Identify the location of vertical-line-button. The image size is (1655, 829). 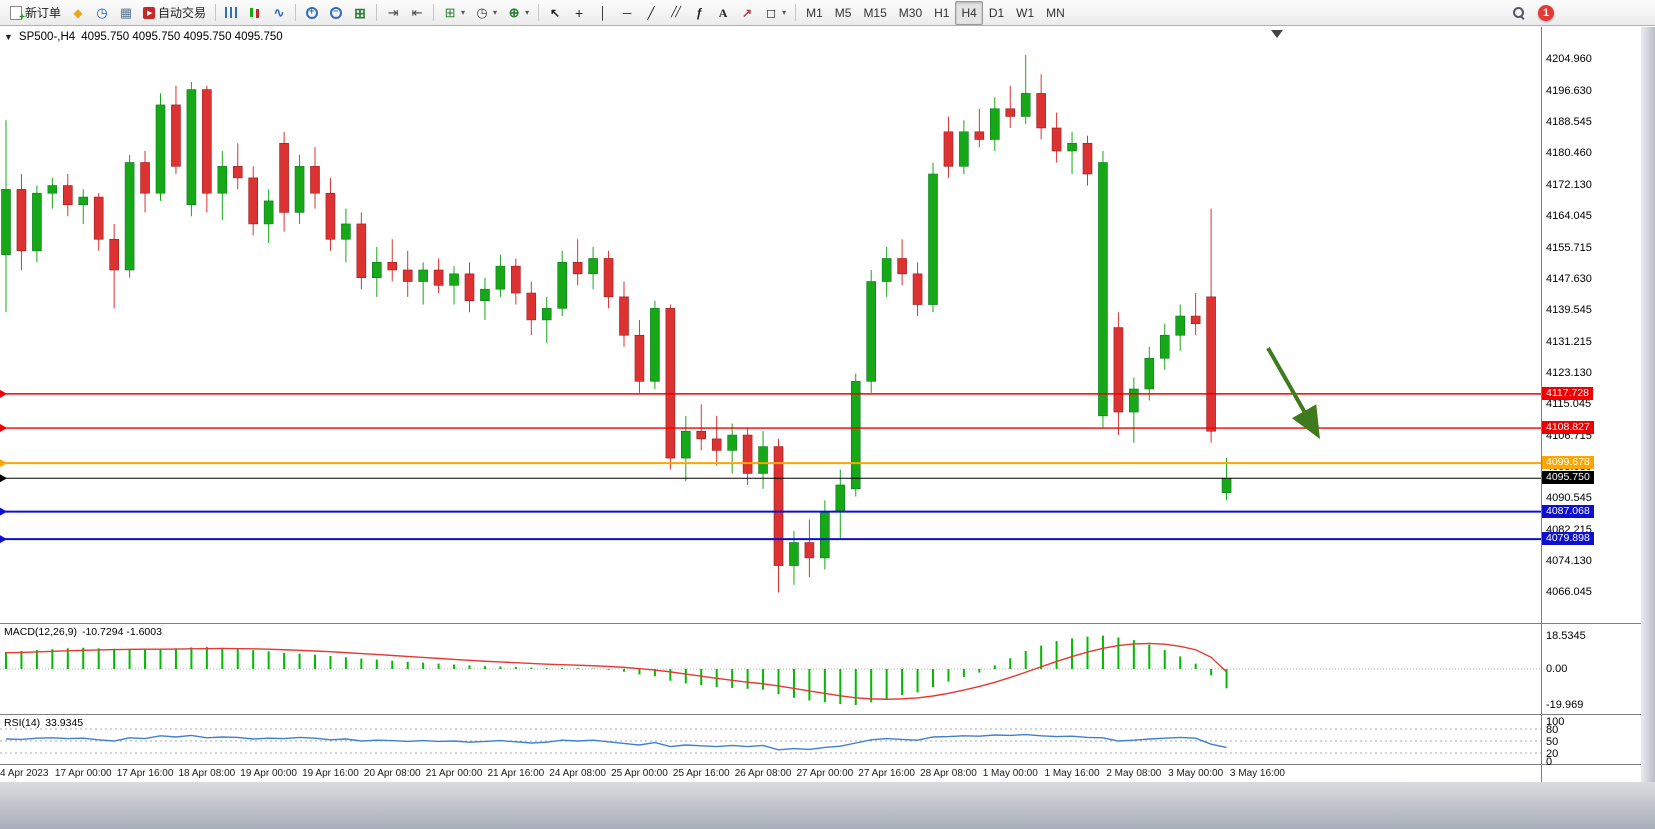
(603, 13).